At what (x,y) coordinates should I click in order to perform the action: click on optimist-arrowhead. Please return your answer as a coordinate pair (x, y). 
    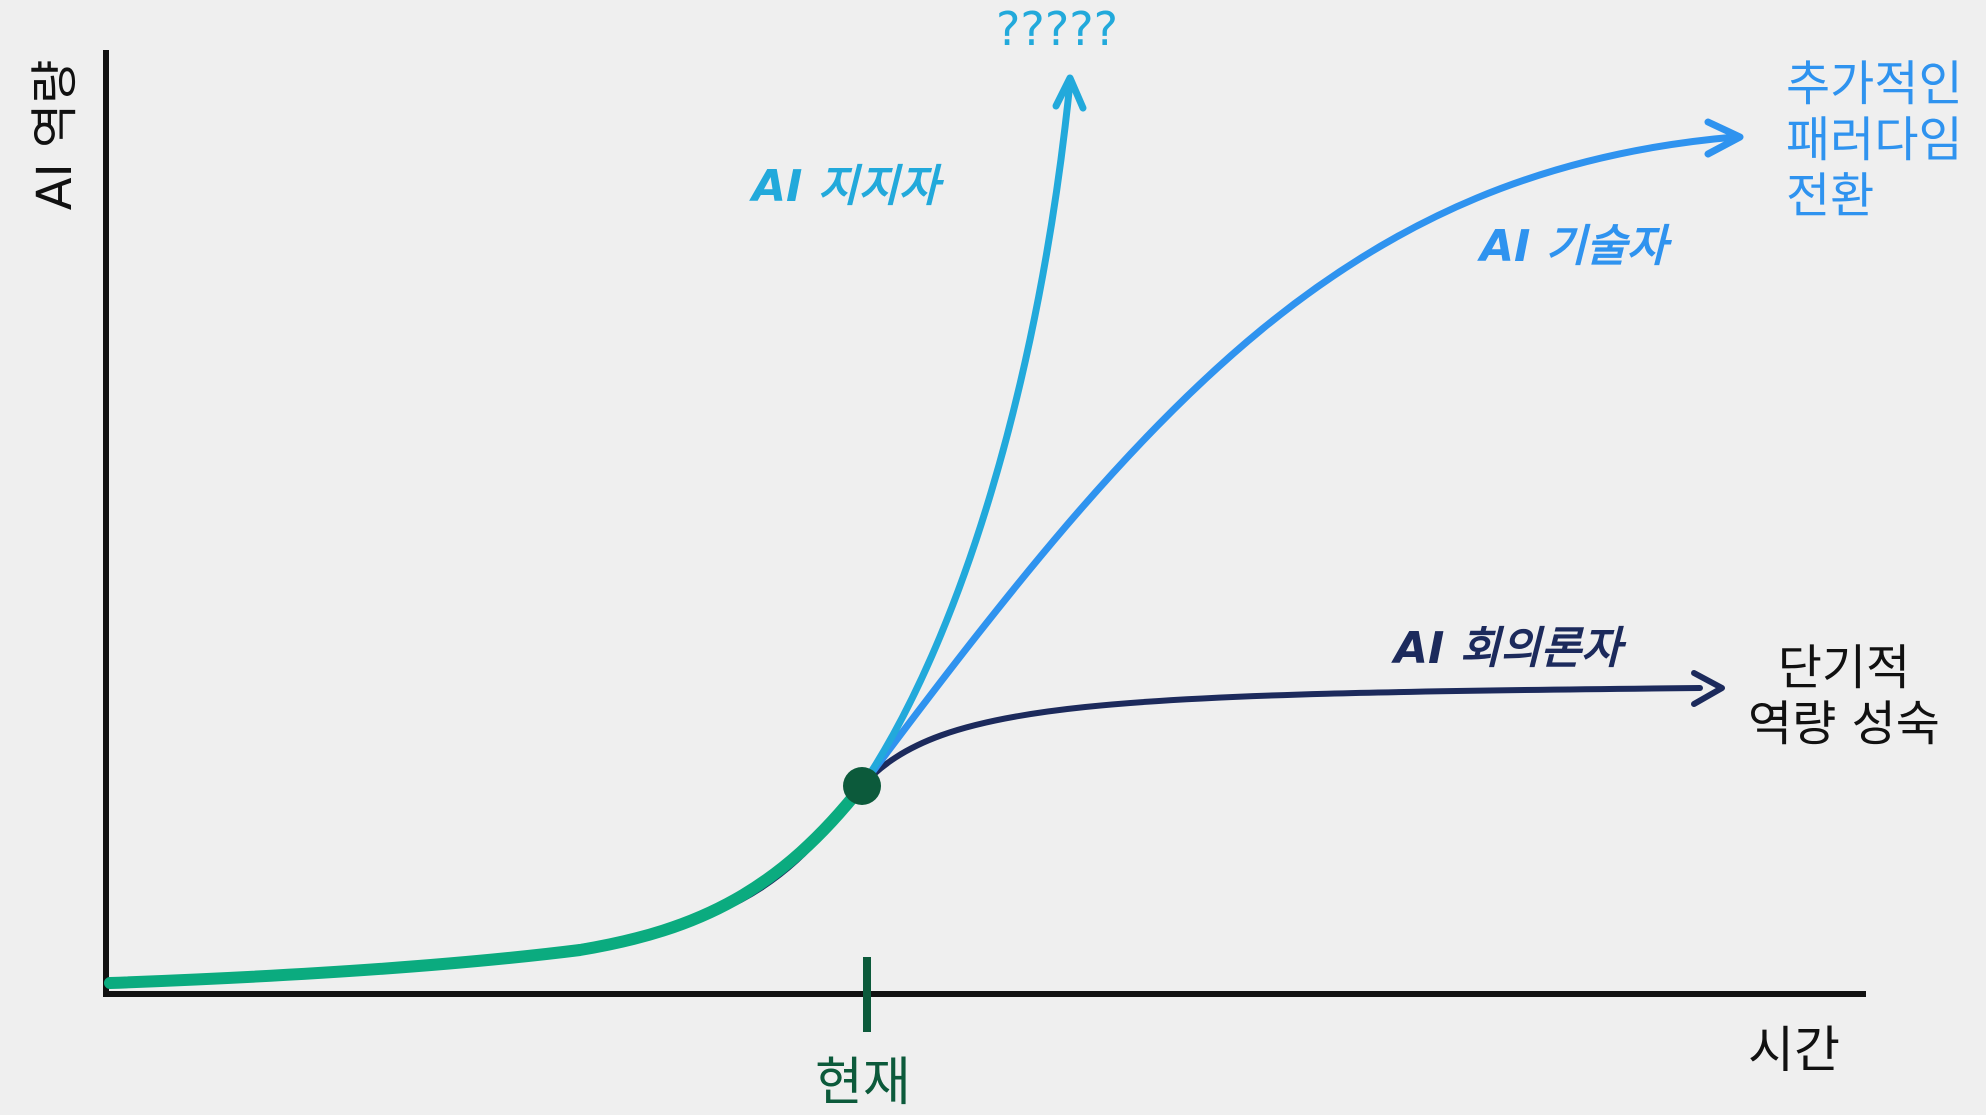
    Looking at the image, I should click on (1069, 93).